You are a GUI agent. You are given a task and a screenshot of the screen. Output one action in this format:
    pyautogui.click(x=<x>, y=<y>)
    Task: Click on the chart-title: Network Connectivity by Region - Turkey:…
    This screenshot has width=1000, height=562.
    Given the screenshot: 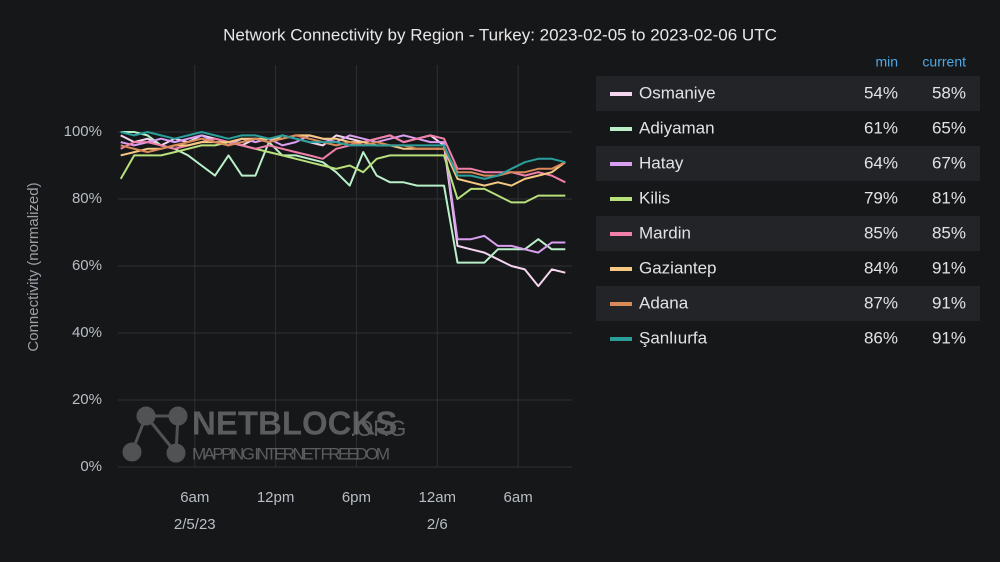 What is the action you would take?
    pyautogui.click(x=500, y=34)
    